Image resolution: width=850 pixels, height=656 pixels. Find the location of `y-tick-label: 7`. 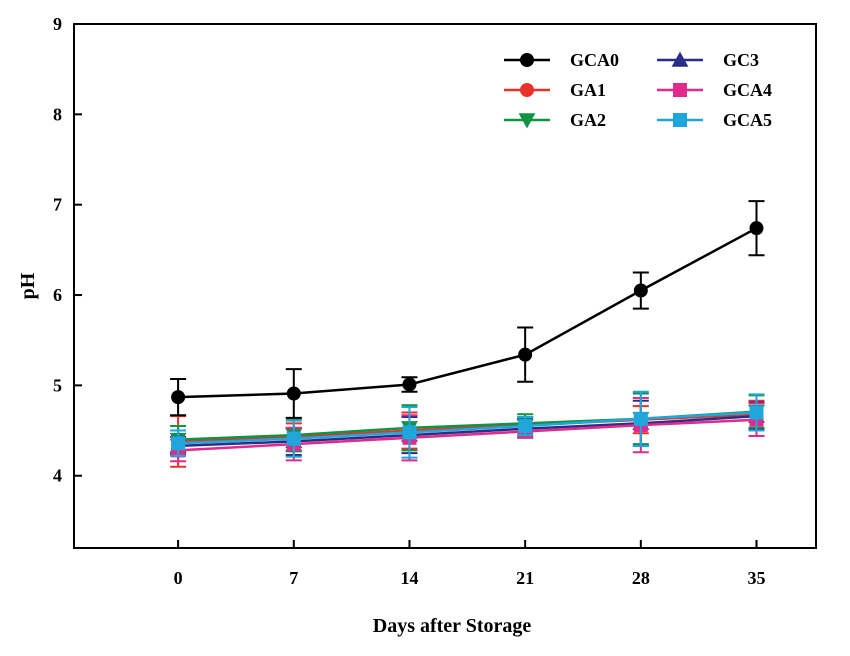

y-tick-label: 7 is located at coordinates (57, 205).